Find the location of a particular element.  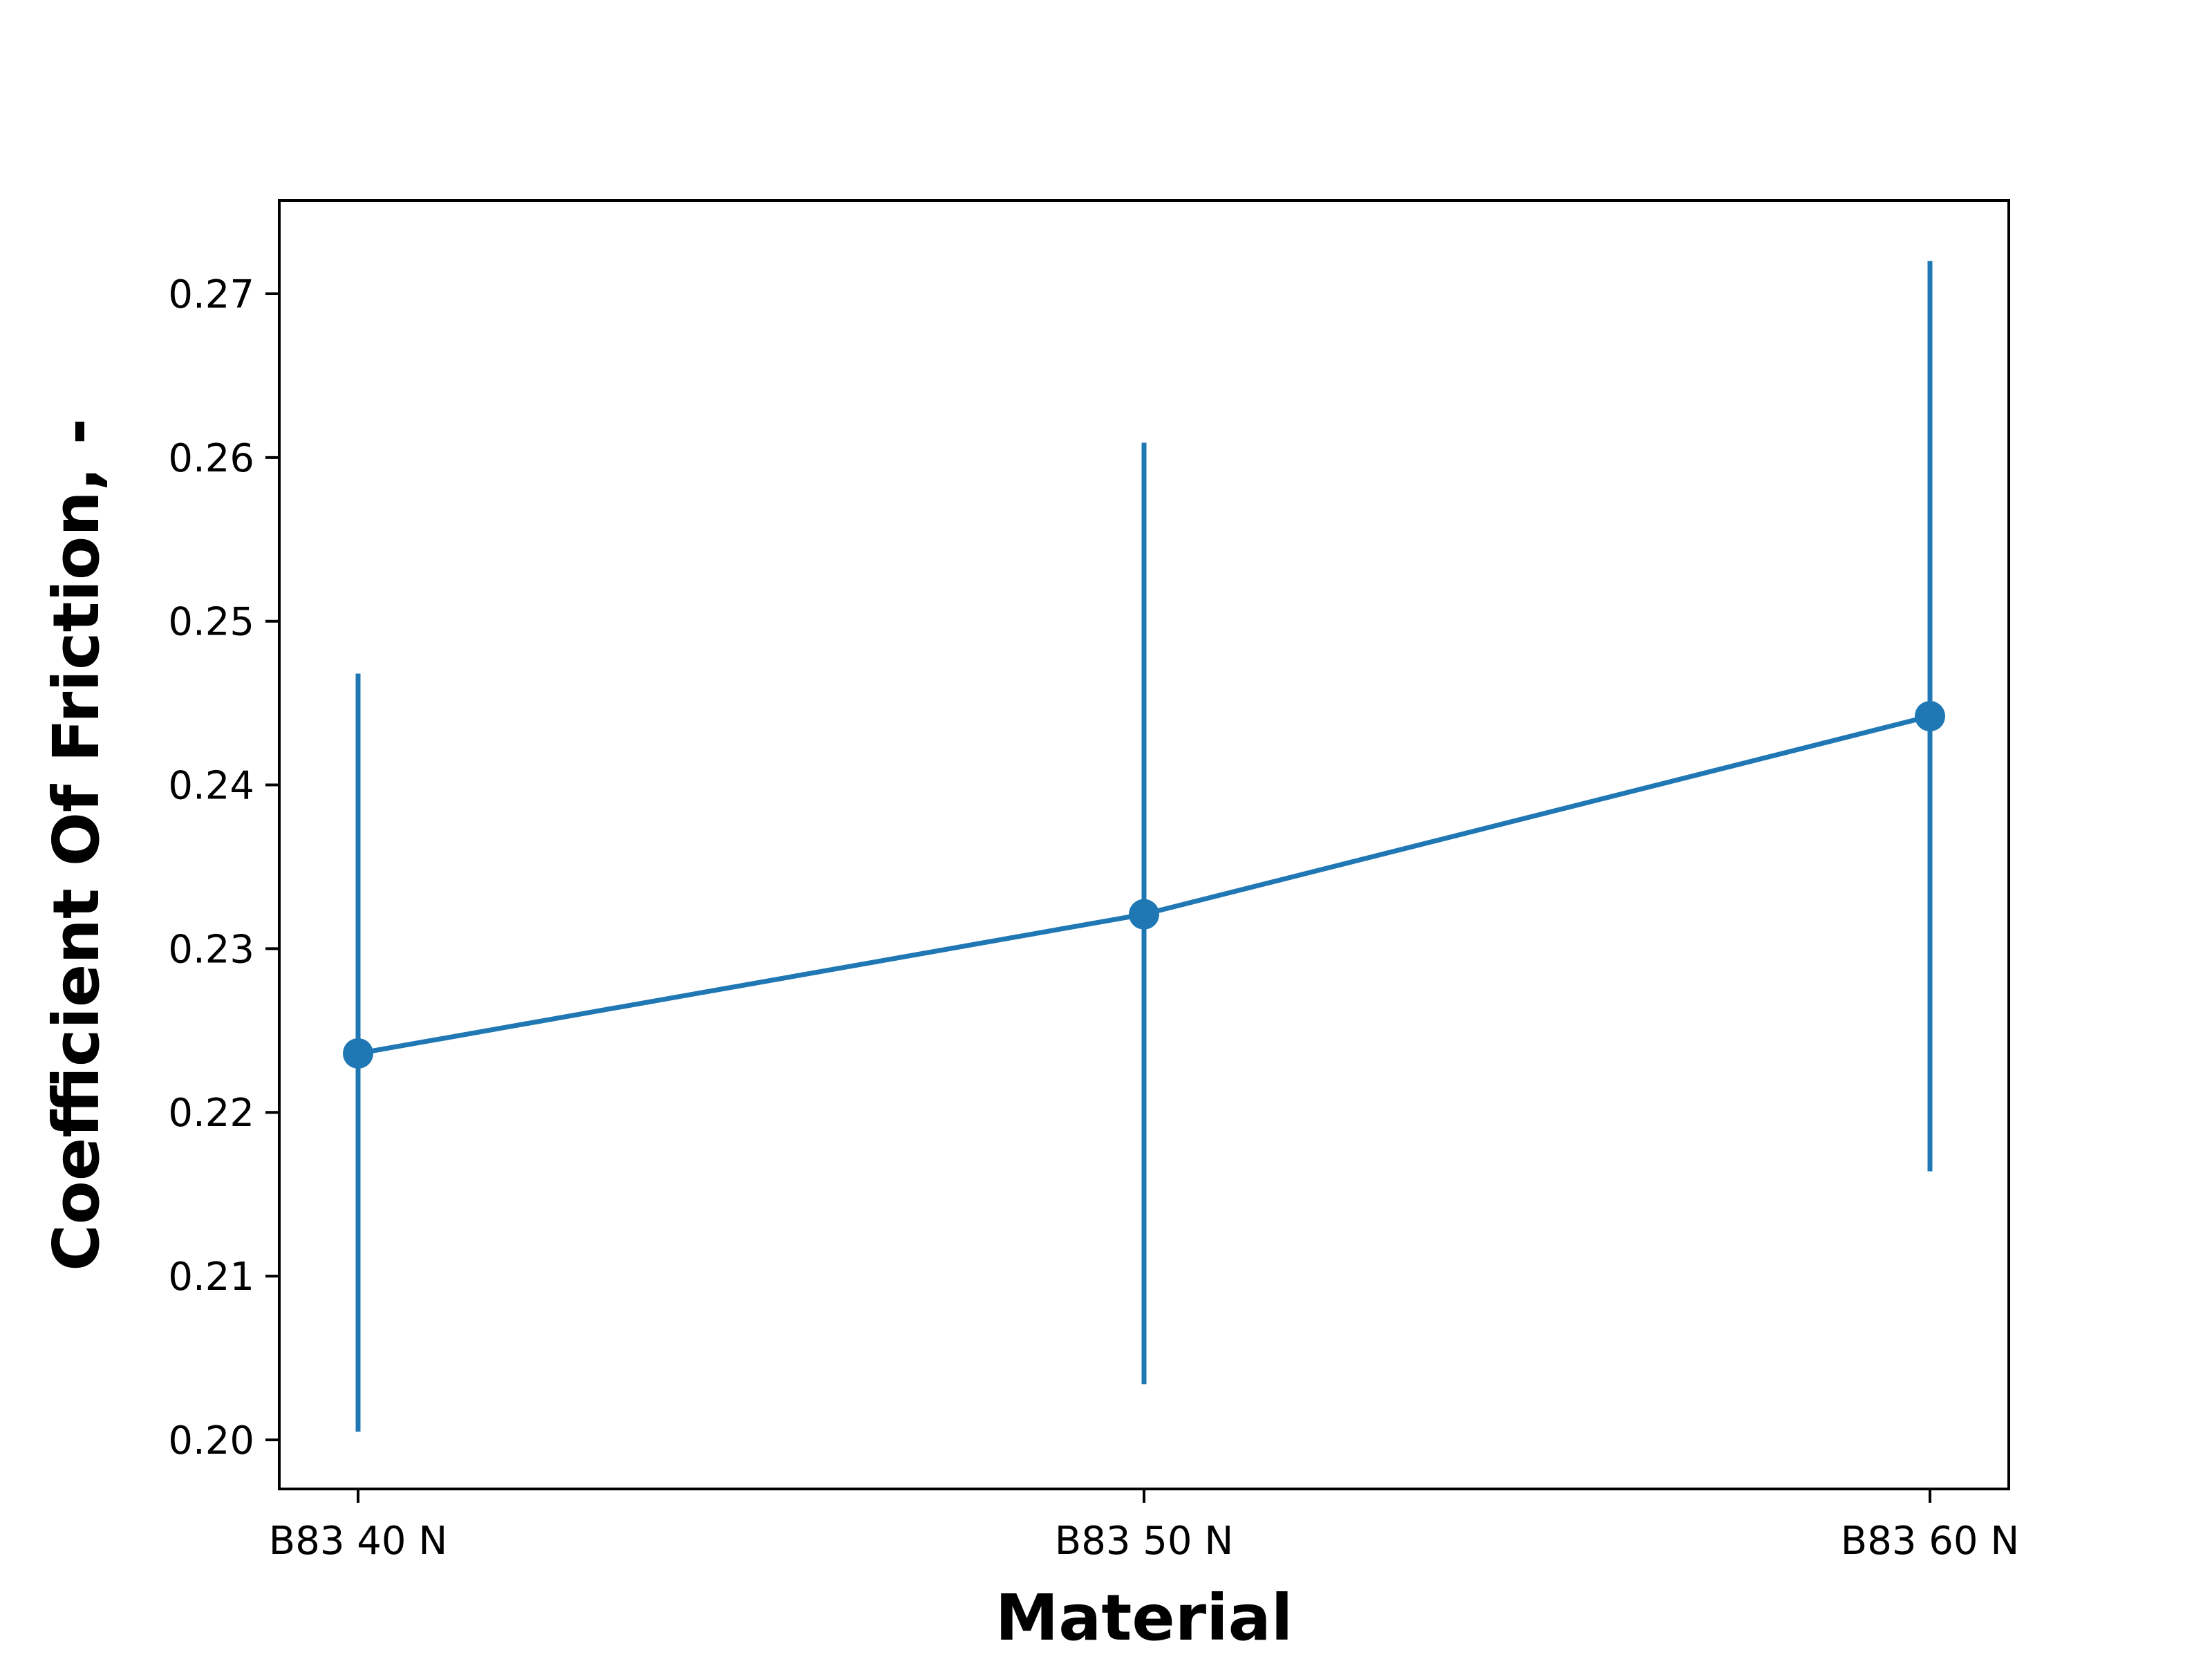

y-tick-label: 0.20 is located at coordinates (211, 1441).